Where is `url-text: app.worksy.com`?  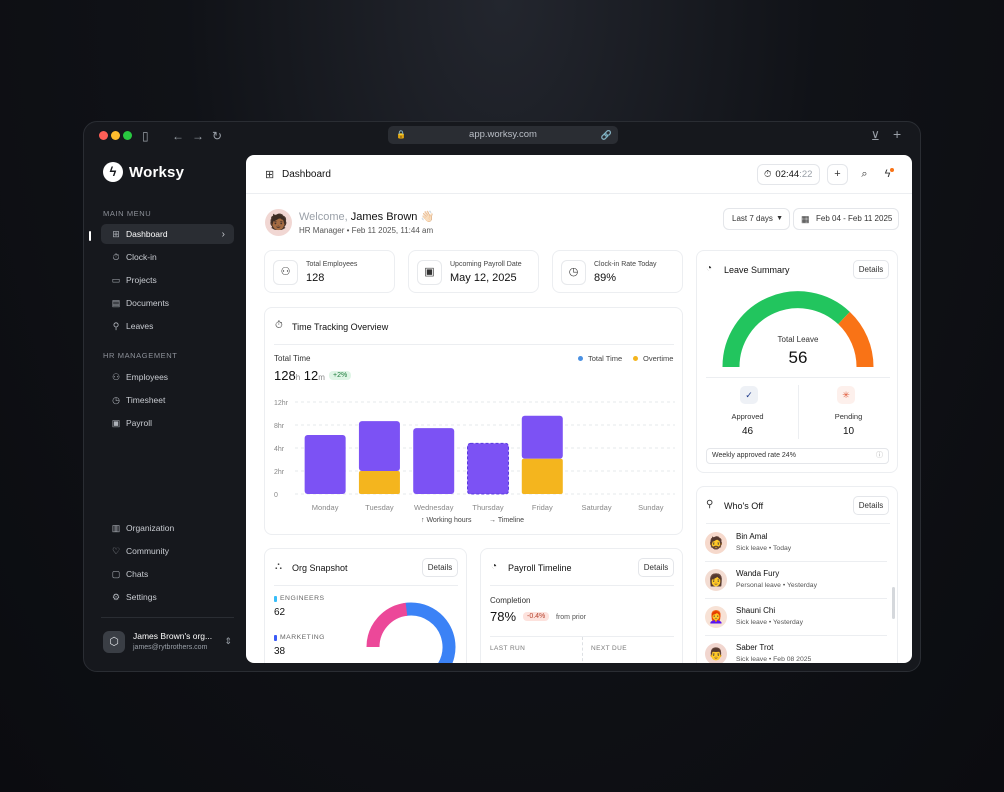
url-text: app.worksy.com is located at coordinates (503, 134).